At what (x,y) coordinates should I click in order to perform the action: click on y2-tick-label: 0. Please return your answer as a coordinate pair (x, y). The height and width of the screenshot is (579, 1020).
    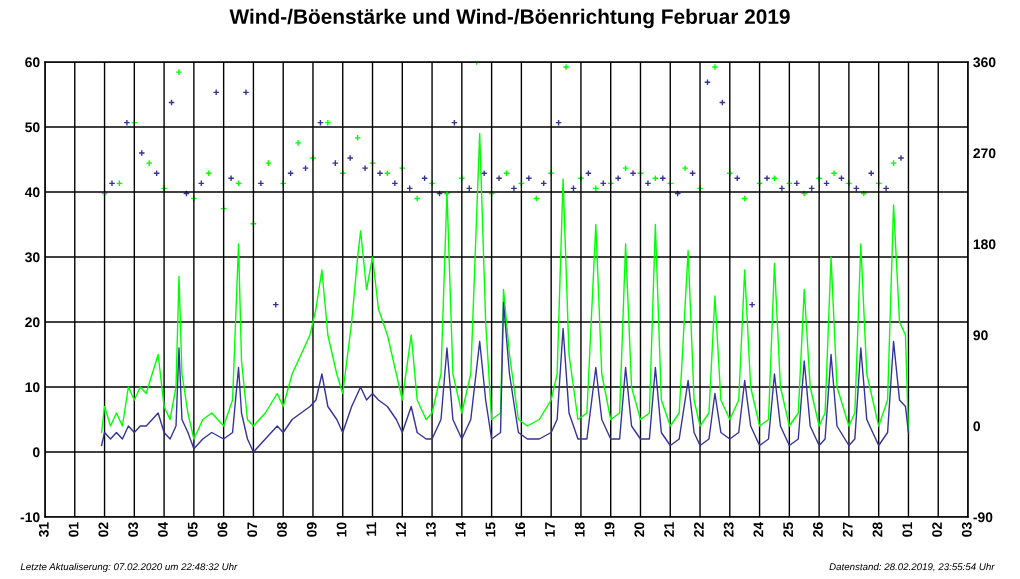
    Looking at the image, I should click on (977, 426).